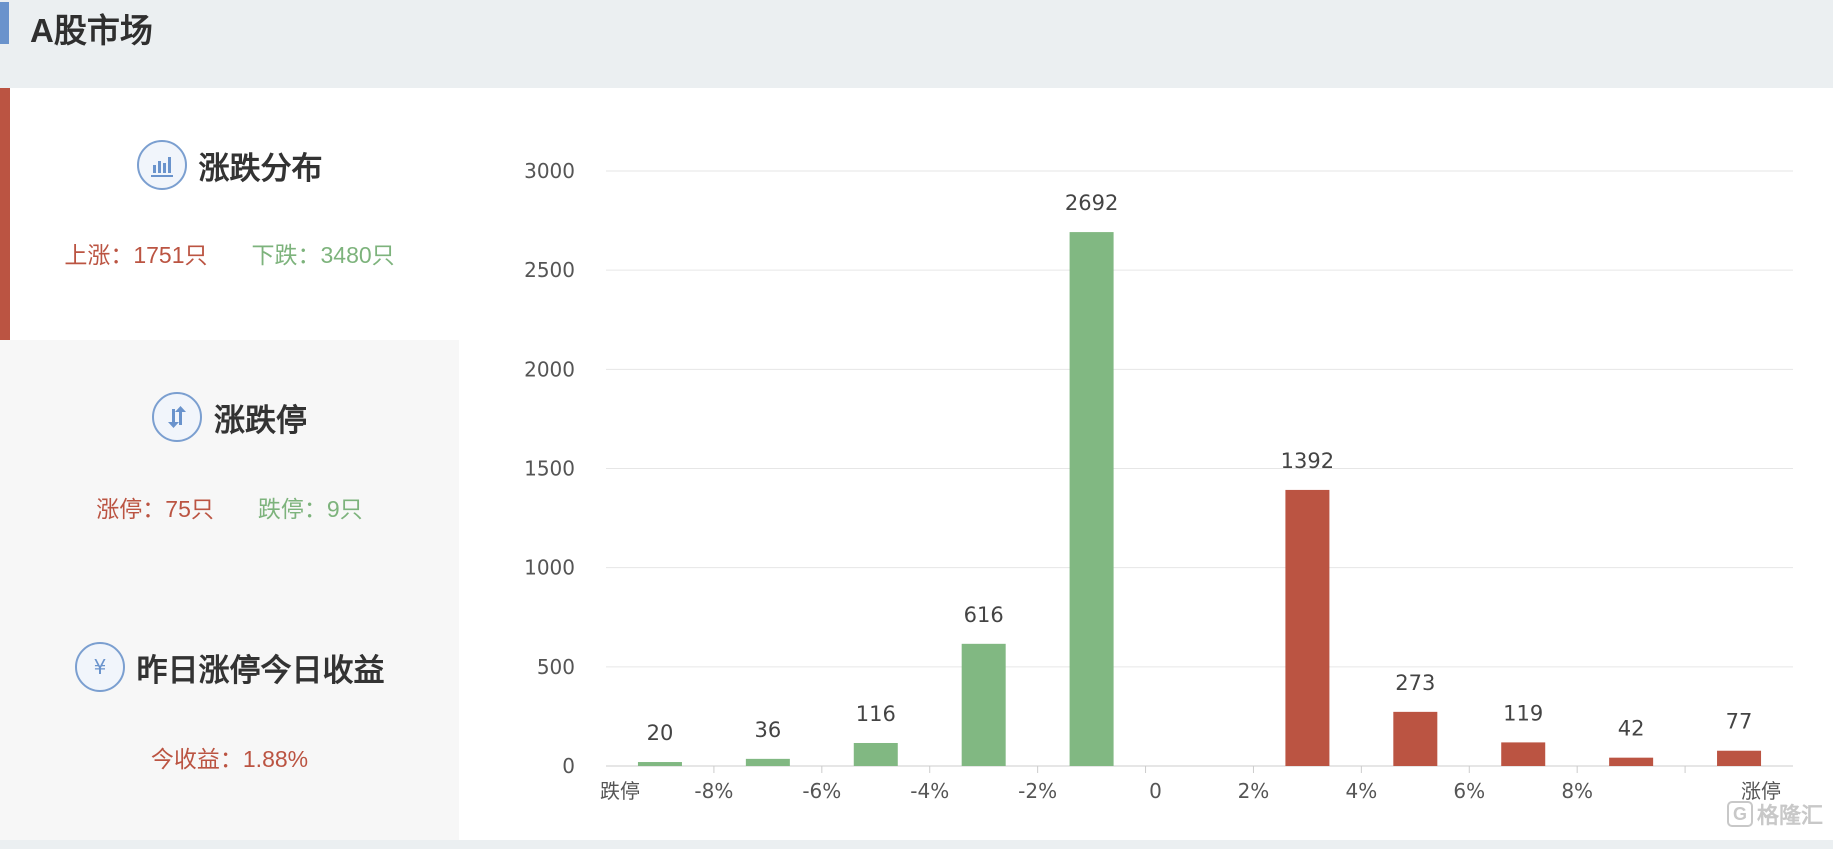 The height and width of the screenshot is (849, 1833). Describe the element at coordinates (821, 791) in the screenshot. I see `x-tick-label: -6%` at that location.